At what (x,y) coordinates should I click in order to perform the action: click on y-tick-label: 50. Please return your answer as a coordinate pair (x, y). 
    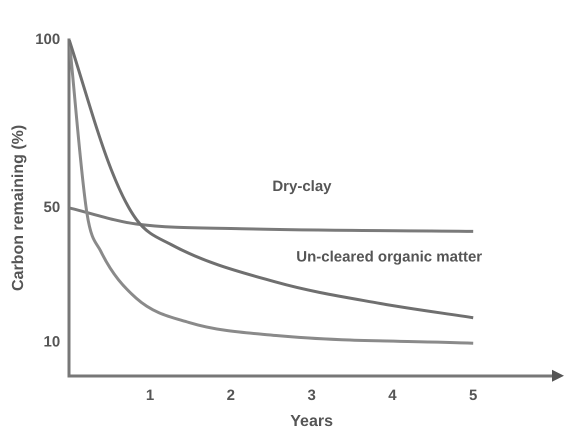
    Looking at the image, I should click on (52, 207).